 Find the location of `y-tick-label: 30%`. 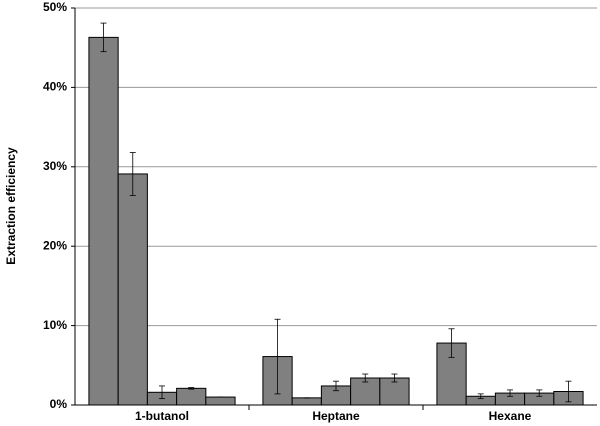

y-tick-label: 30% is located at coordinates (55, 166).